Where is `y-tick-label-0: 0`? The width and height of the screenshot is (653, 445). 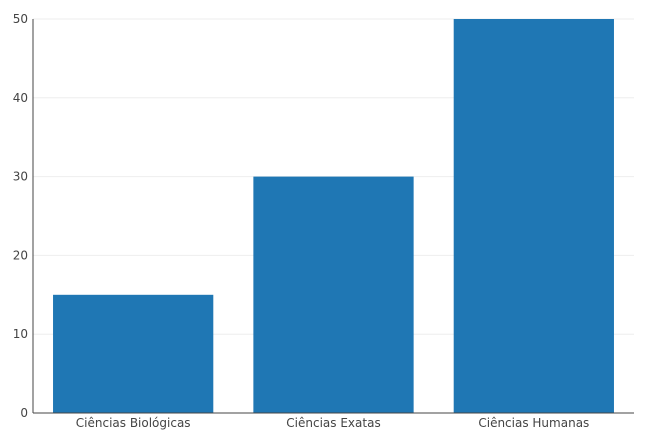 y-tick-label-0: 0 is located at coordinates (24, 413).